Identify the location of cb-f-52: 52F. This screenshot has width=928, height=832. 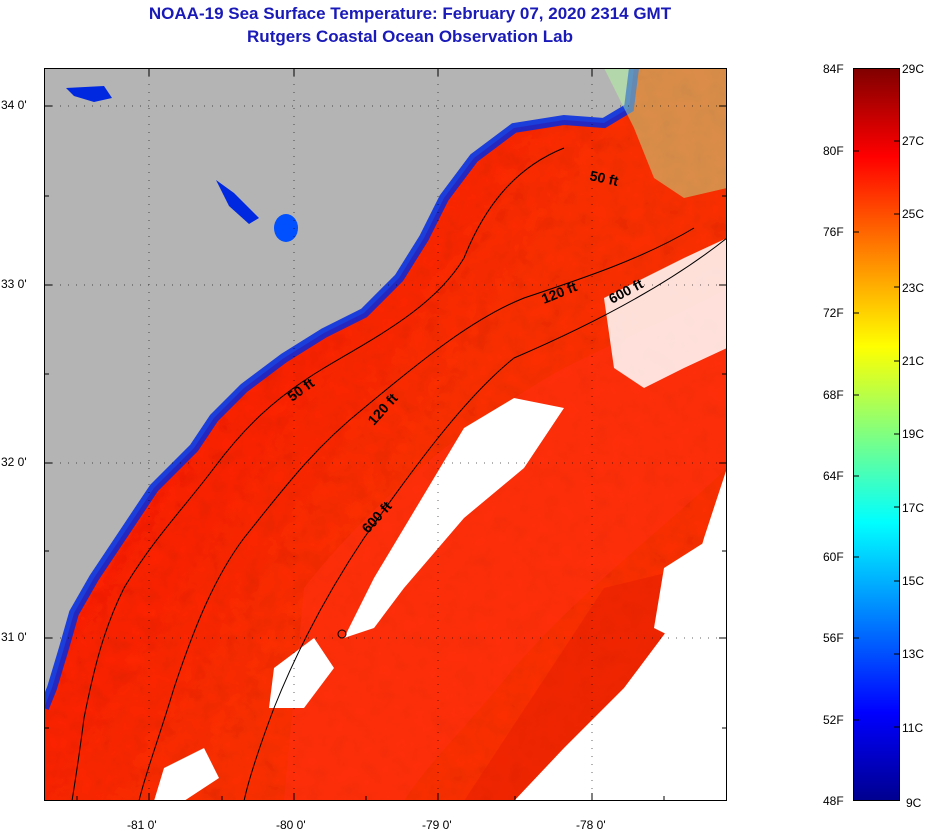
(833, 720).